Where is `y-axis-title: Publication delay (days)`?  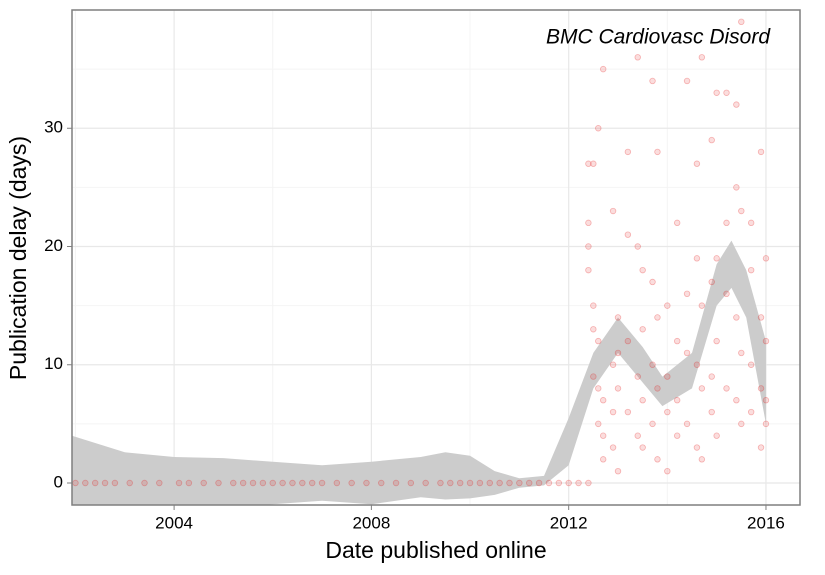
y-axis-title: Publication delay (days) is located at coordinates (18, 258).